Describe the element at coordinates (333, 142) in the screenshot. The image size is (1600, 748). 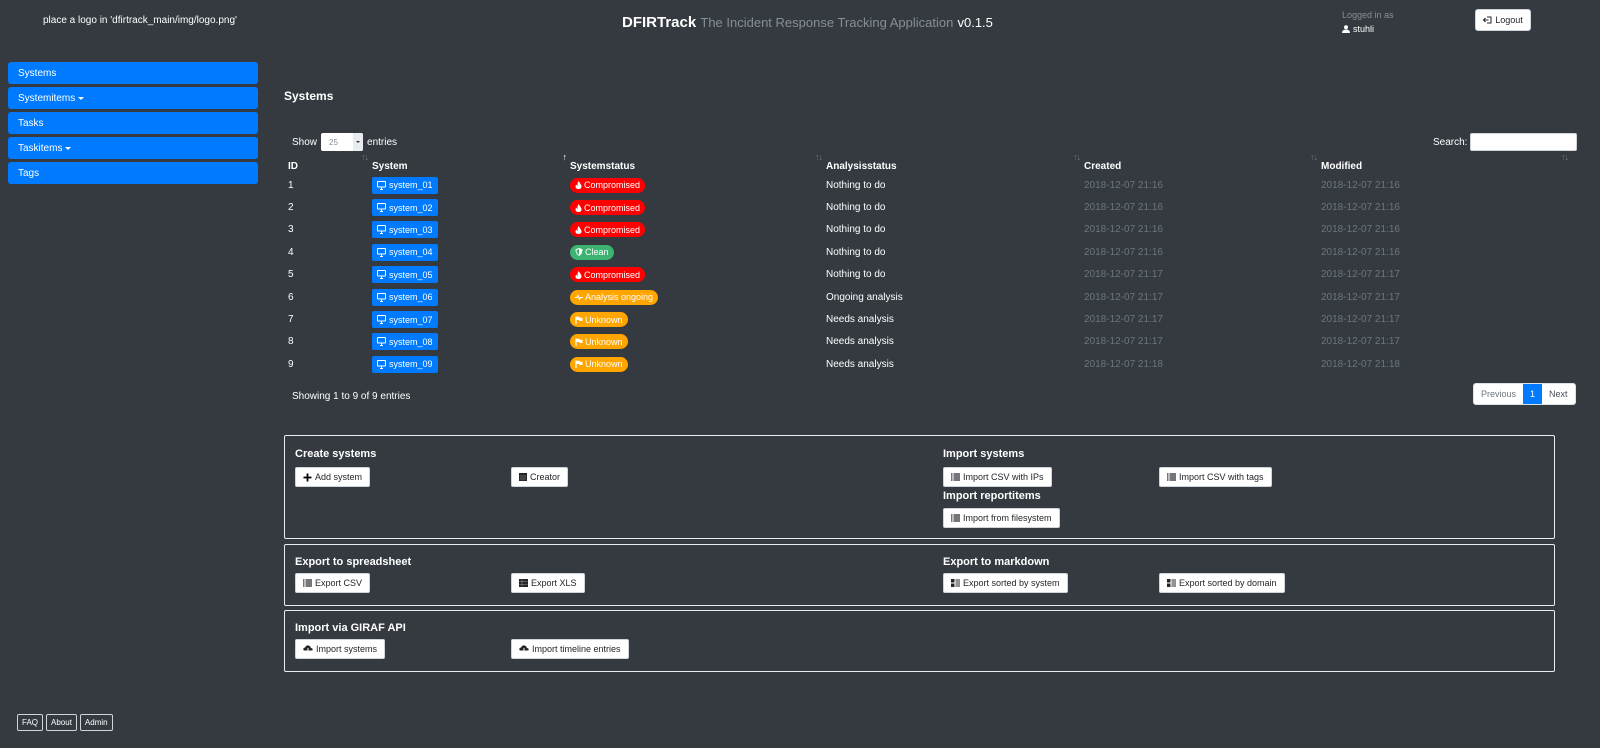
I see `entries-value: 25` at that location.